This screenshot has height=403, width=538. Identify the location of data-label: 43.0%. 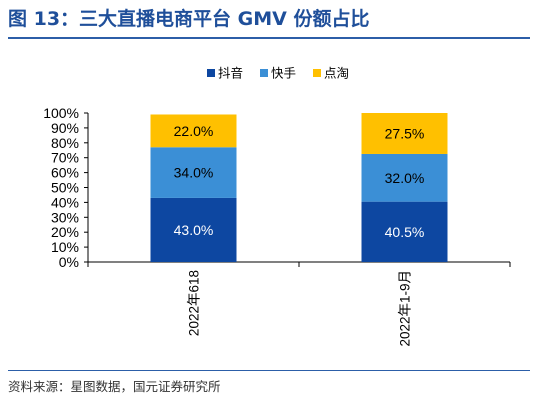
(194, 230).